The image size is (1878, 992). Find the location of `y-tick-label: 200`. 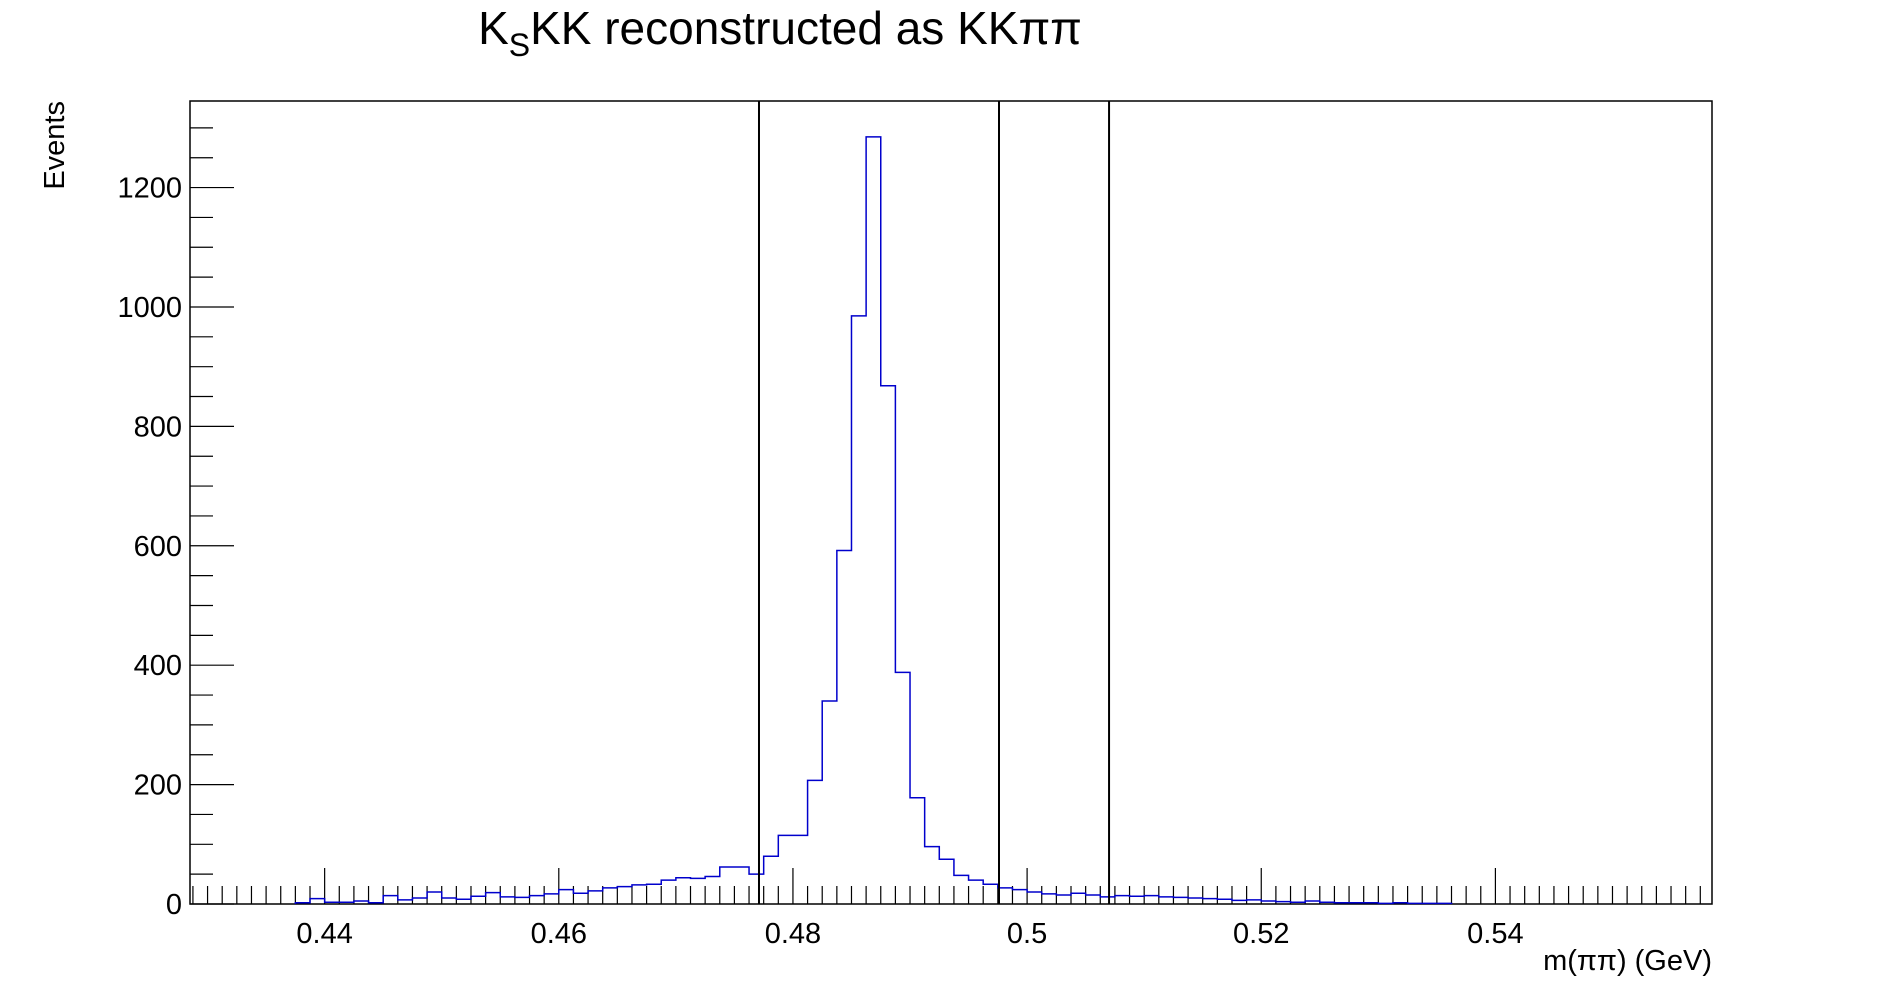

y-tick-label: 200 is located at coordinates (158, 786).